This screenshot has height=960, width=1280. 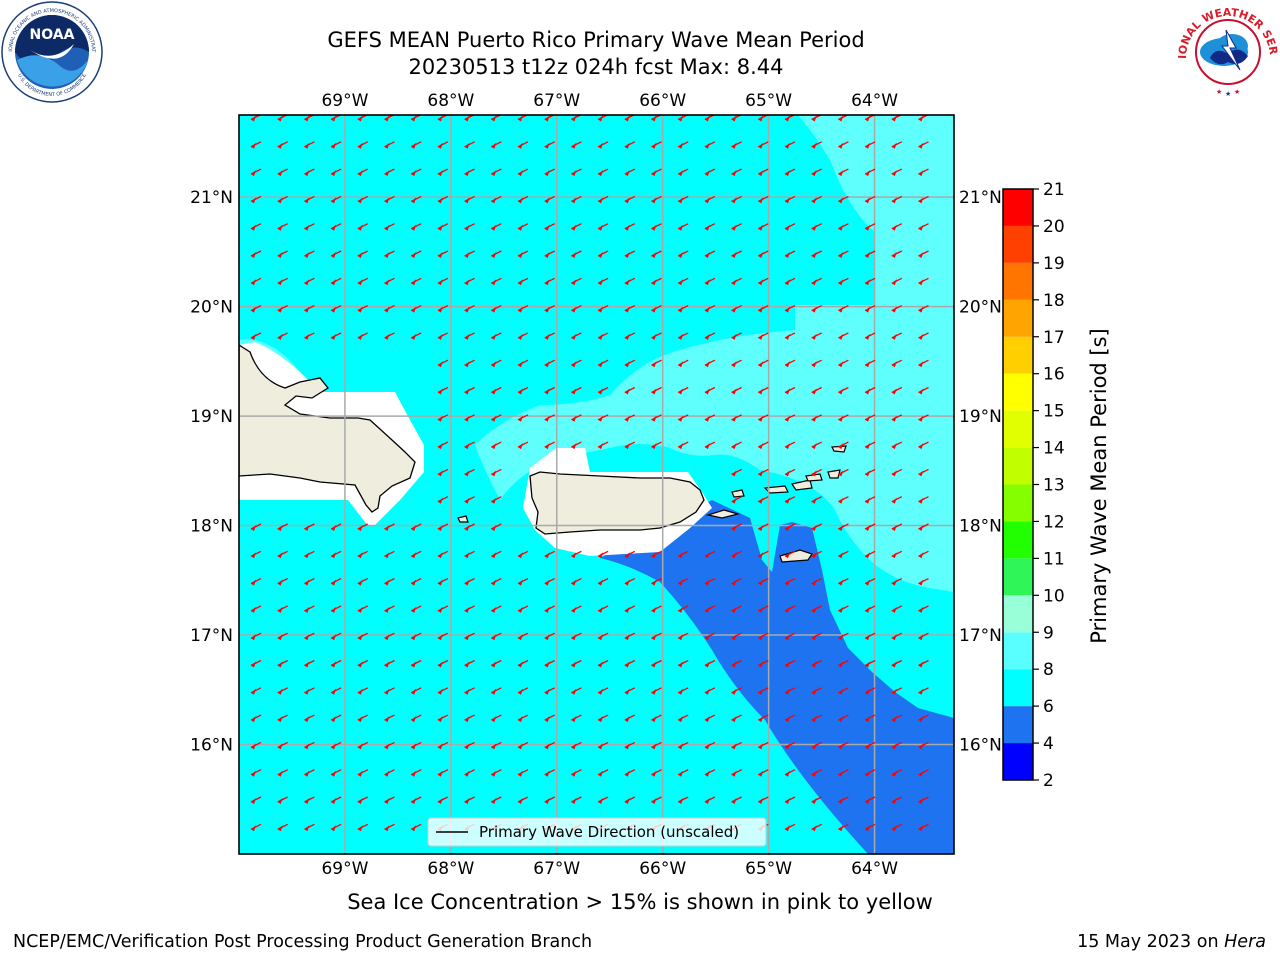 What do you see at coordinates (874, 101) in the screenshot?
I see `lon-tick-top: 64°W` at bounding box center [874, 101].